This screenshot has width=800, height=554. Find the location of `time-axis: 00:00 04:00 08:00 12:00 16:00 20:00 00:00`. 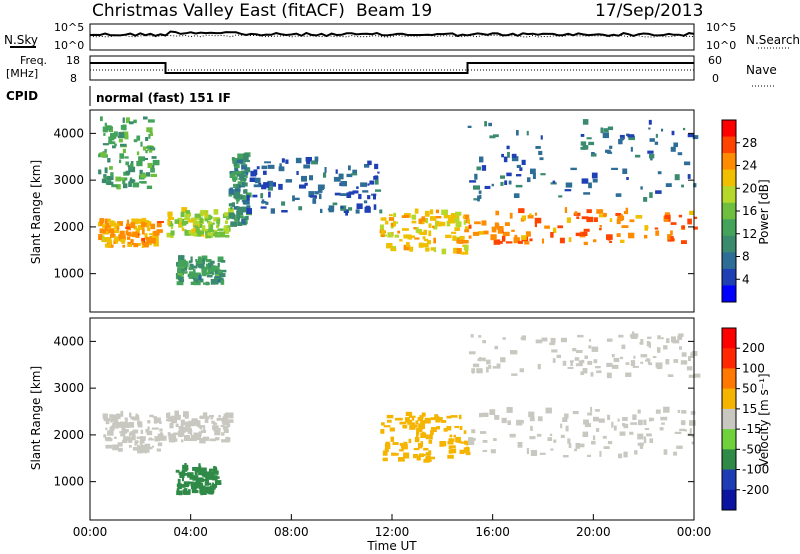

time-axis: 00:00 04:00 08:00 12:00 16:00 20:00 00:00 is located at coordinates (392, 526).